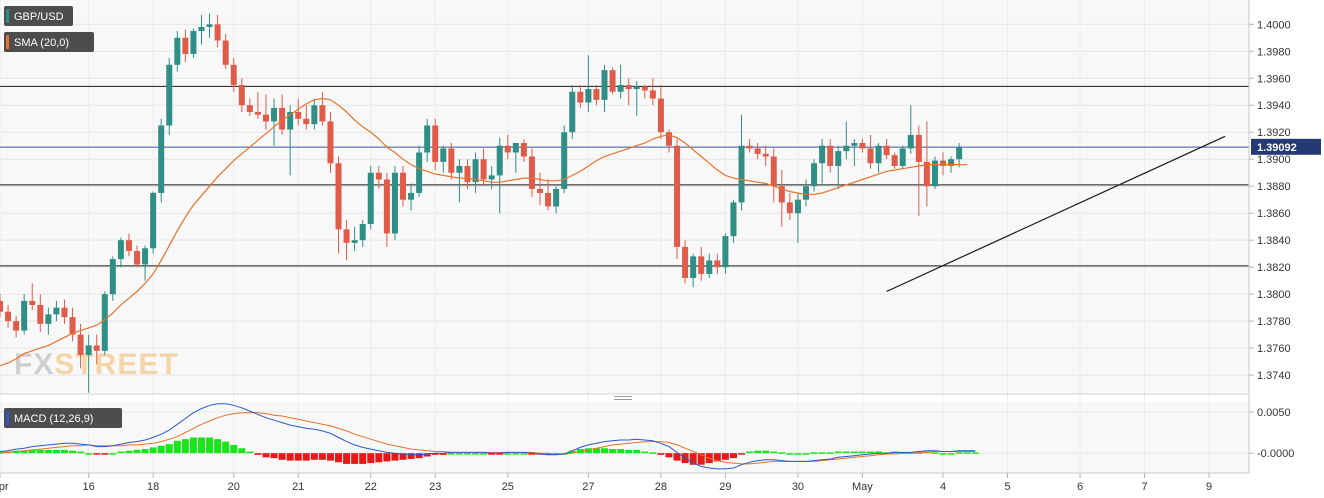 The height and width of the screenshot is (498, 1324). Describe the element at coordinates (1286, 146) in the screenshot. I see `last-price-box` at that location.